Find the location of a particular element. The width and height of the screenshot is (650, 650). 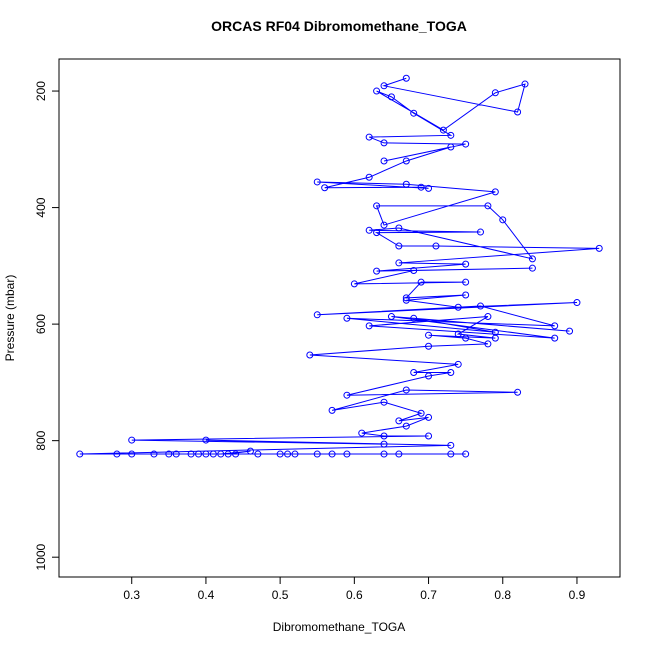

x-axis-label: Dibromomethane_TOGA is located at coordinates (339, 627).